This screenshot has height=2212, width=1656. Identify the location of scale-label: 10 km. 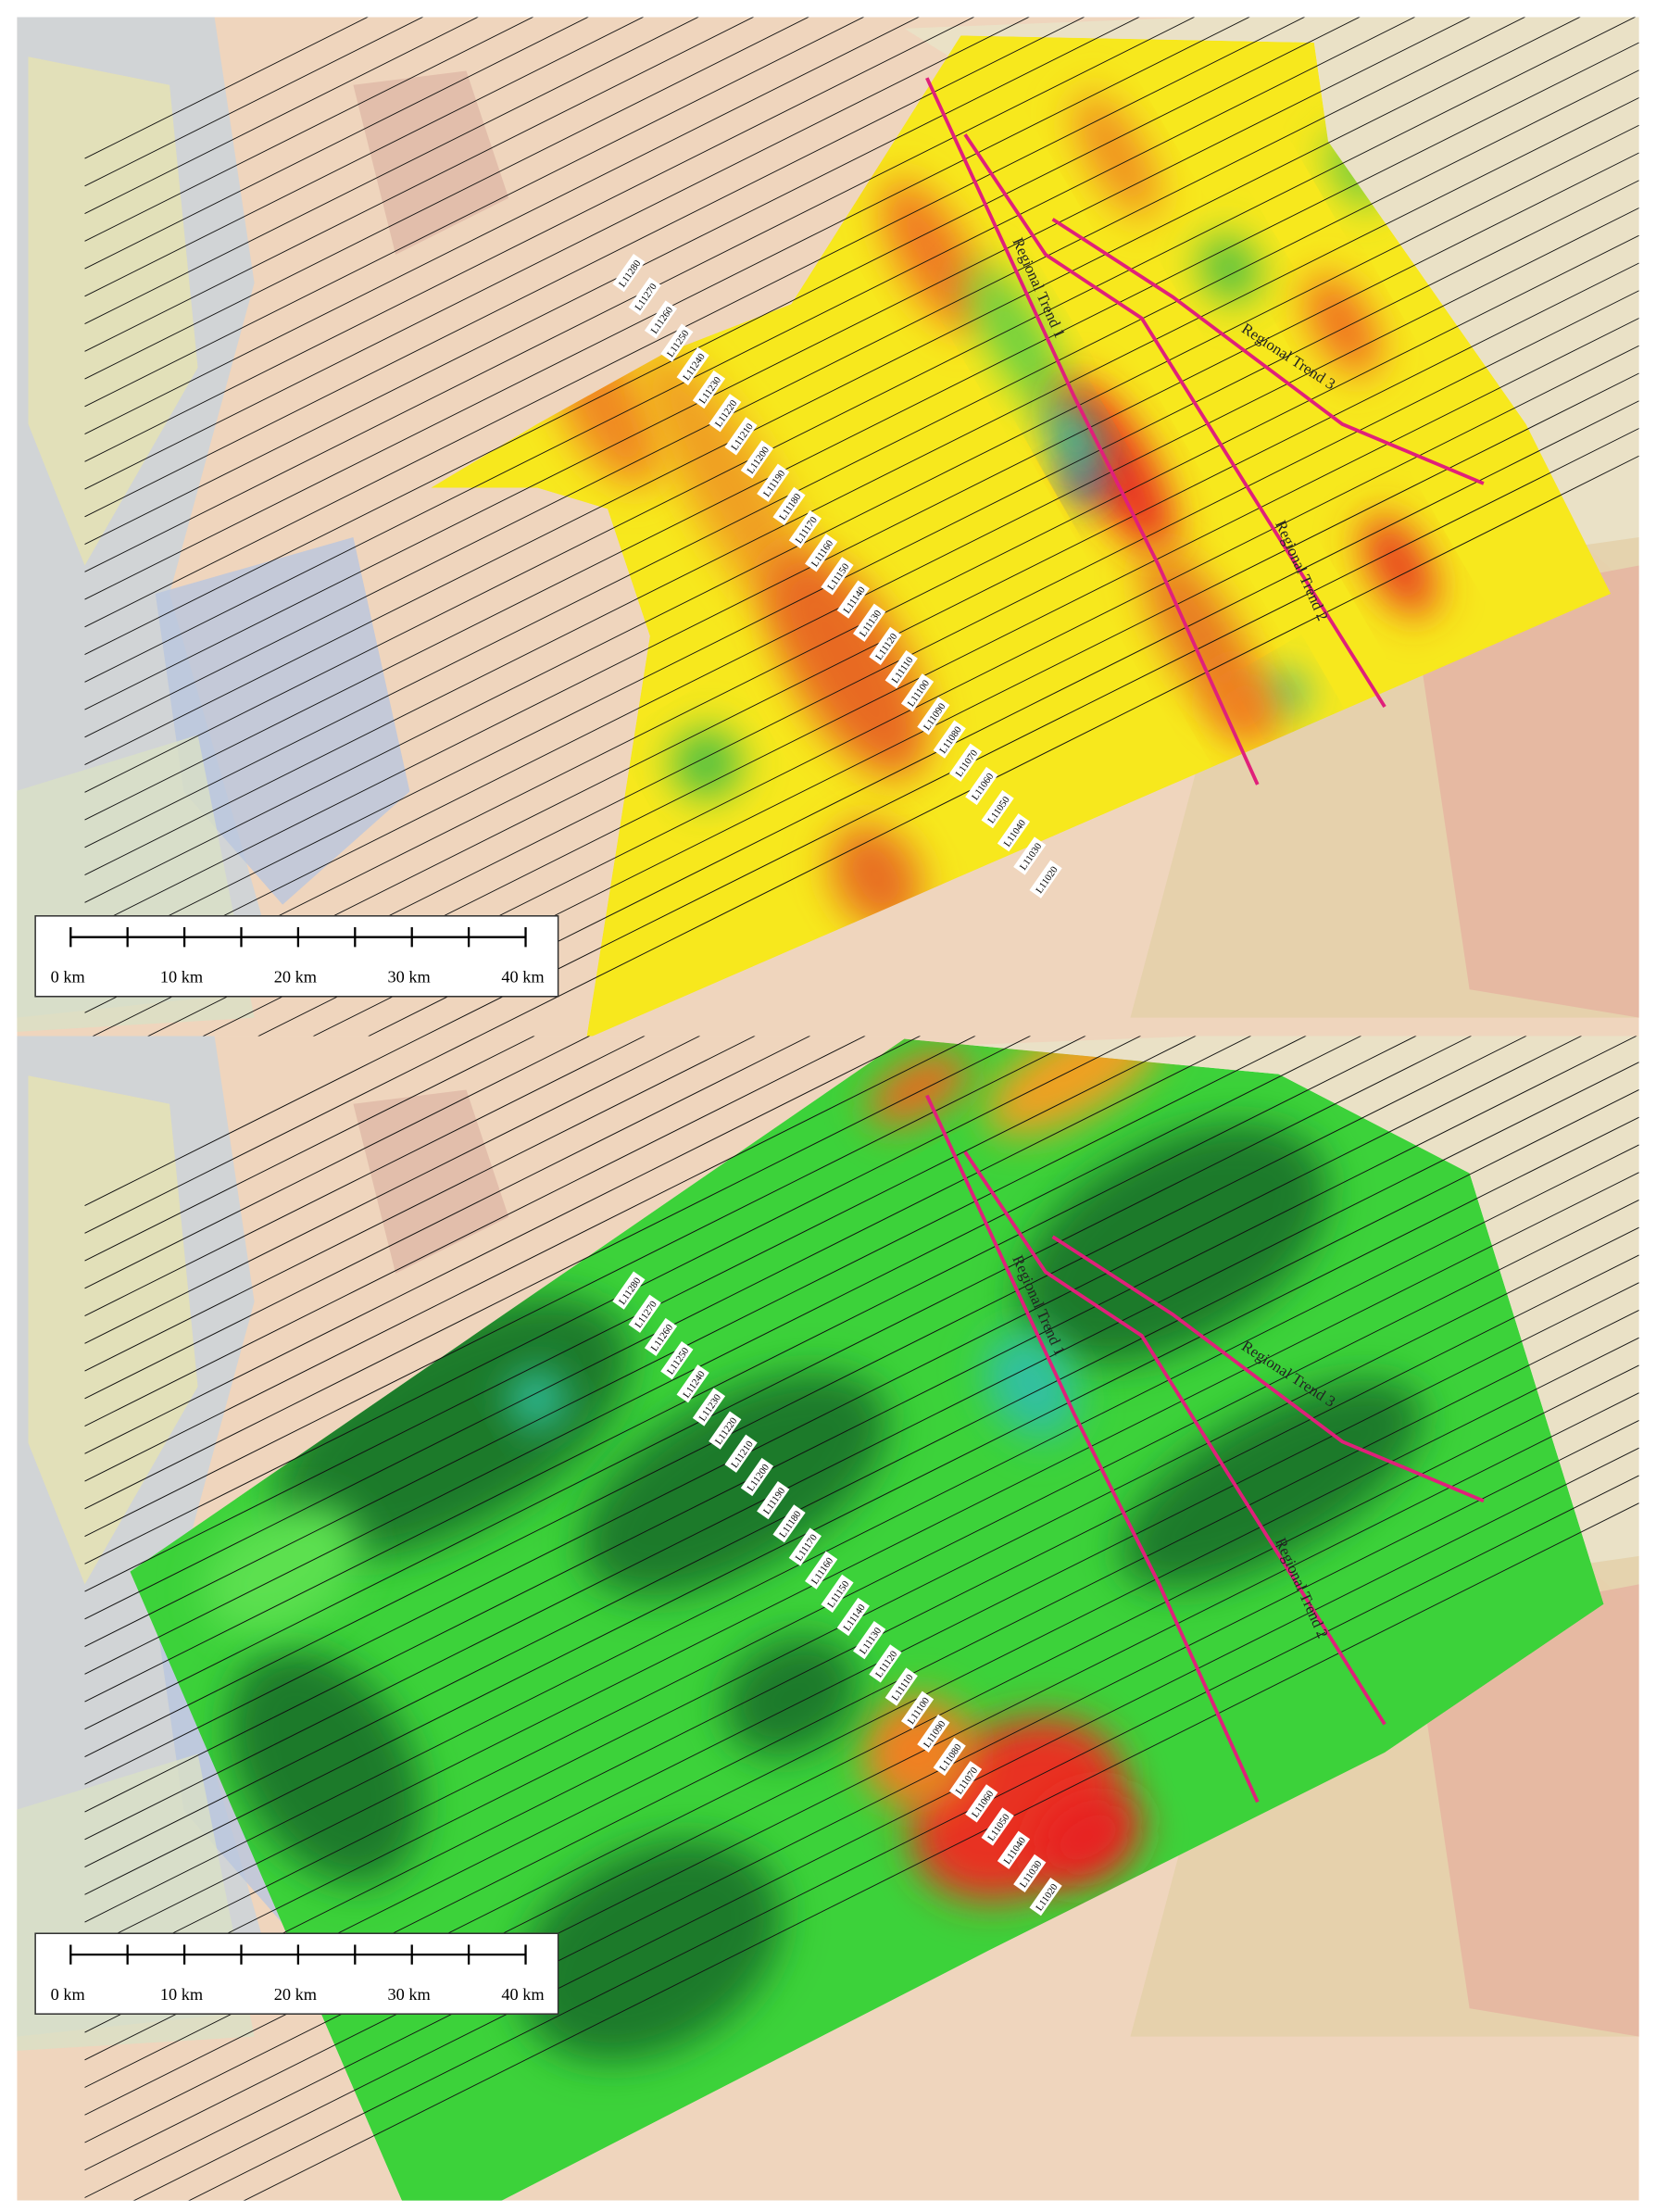
(181, 977).